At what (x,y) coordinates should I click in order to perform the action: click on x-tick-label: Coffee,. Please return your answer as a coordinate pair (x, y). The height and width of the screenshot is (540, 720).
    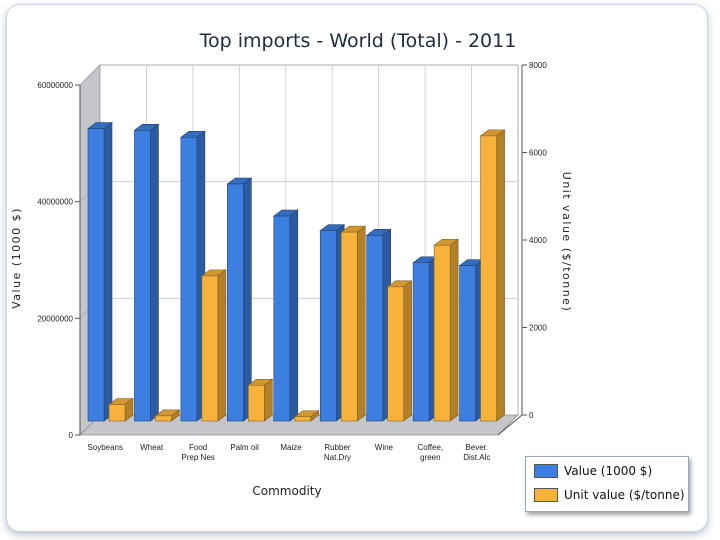
    Looking at the image, I should click on (431, 447).